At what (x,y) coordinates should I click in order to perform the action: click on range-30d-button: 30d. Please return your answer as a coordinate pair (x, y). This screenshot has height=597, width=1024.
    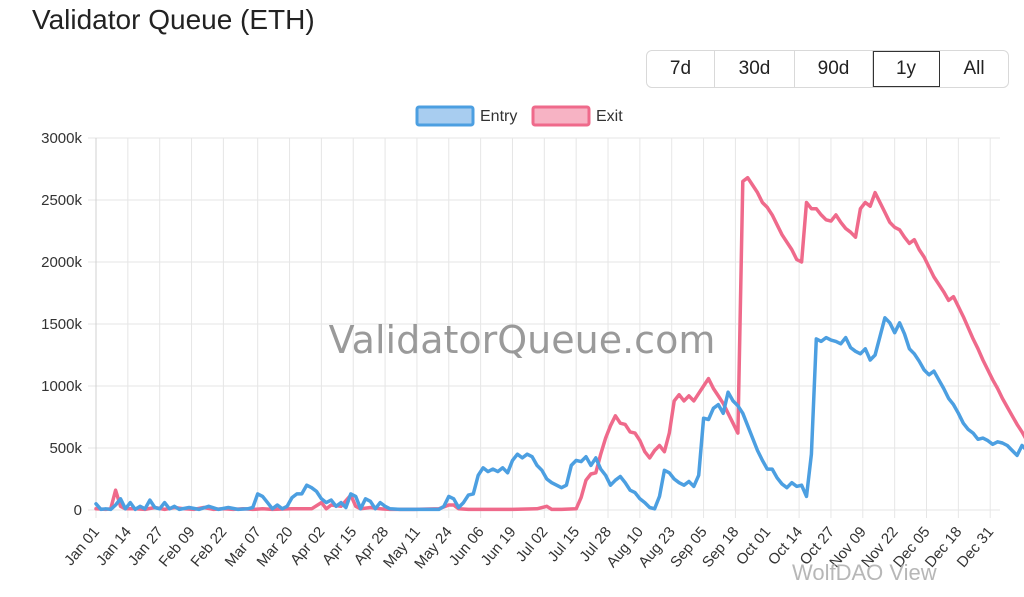
    Looking at the image, I should click on (755, 69).